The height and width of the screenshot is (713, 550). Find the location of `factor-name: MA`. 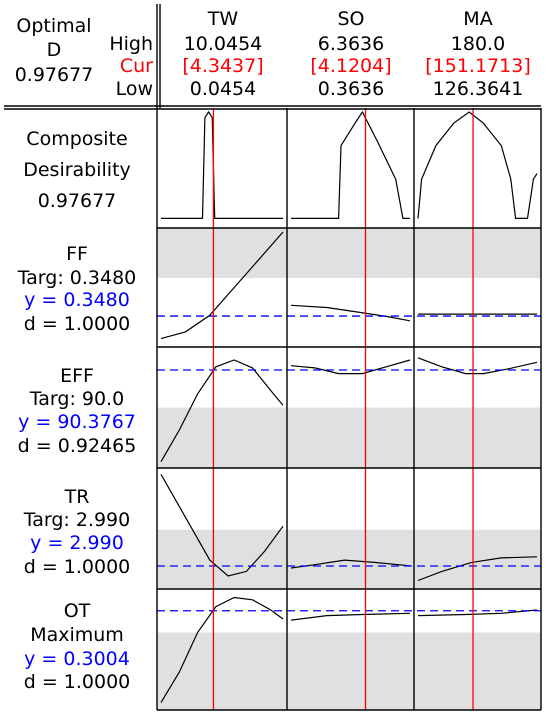

factor-name: MA is located at coordinates (477, 19).